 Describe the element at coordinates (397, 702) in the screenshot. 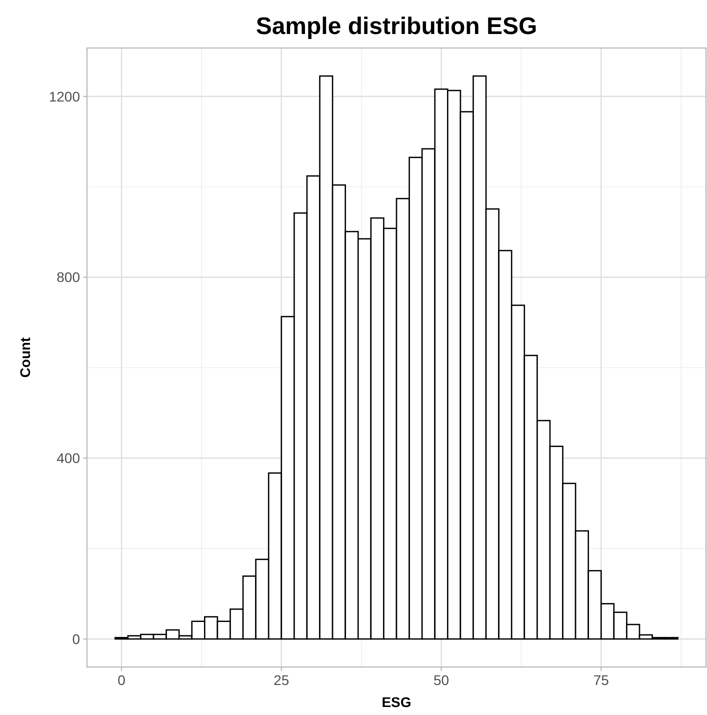

I see `x-axis-title: ESG` at that location.